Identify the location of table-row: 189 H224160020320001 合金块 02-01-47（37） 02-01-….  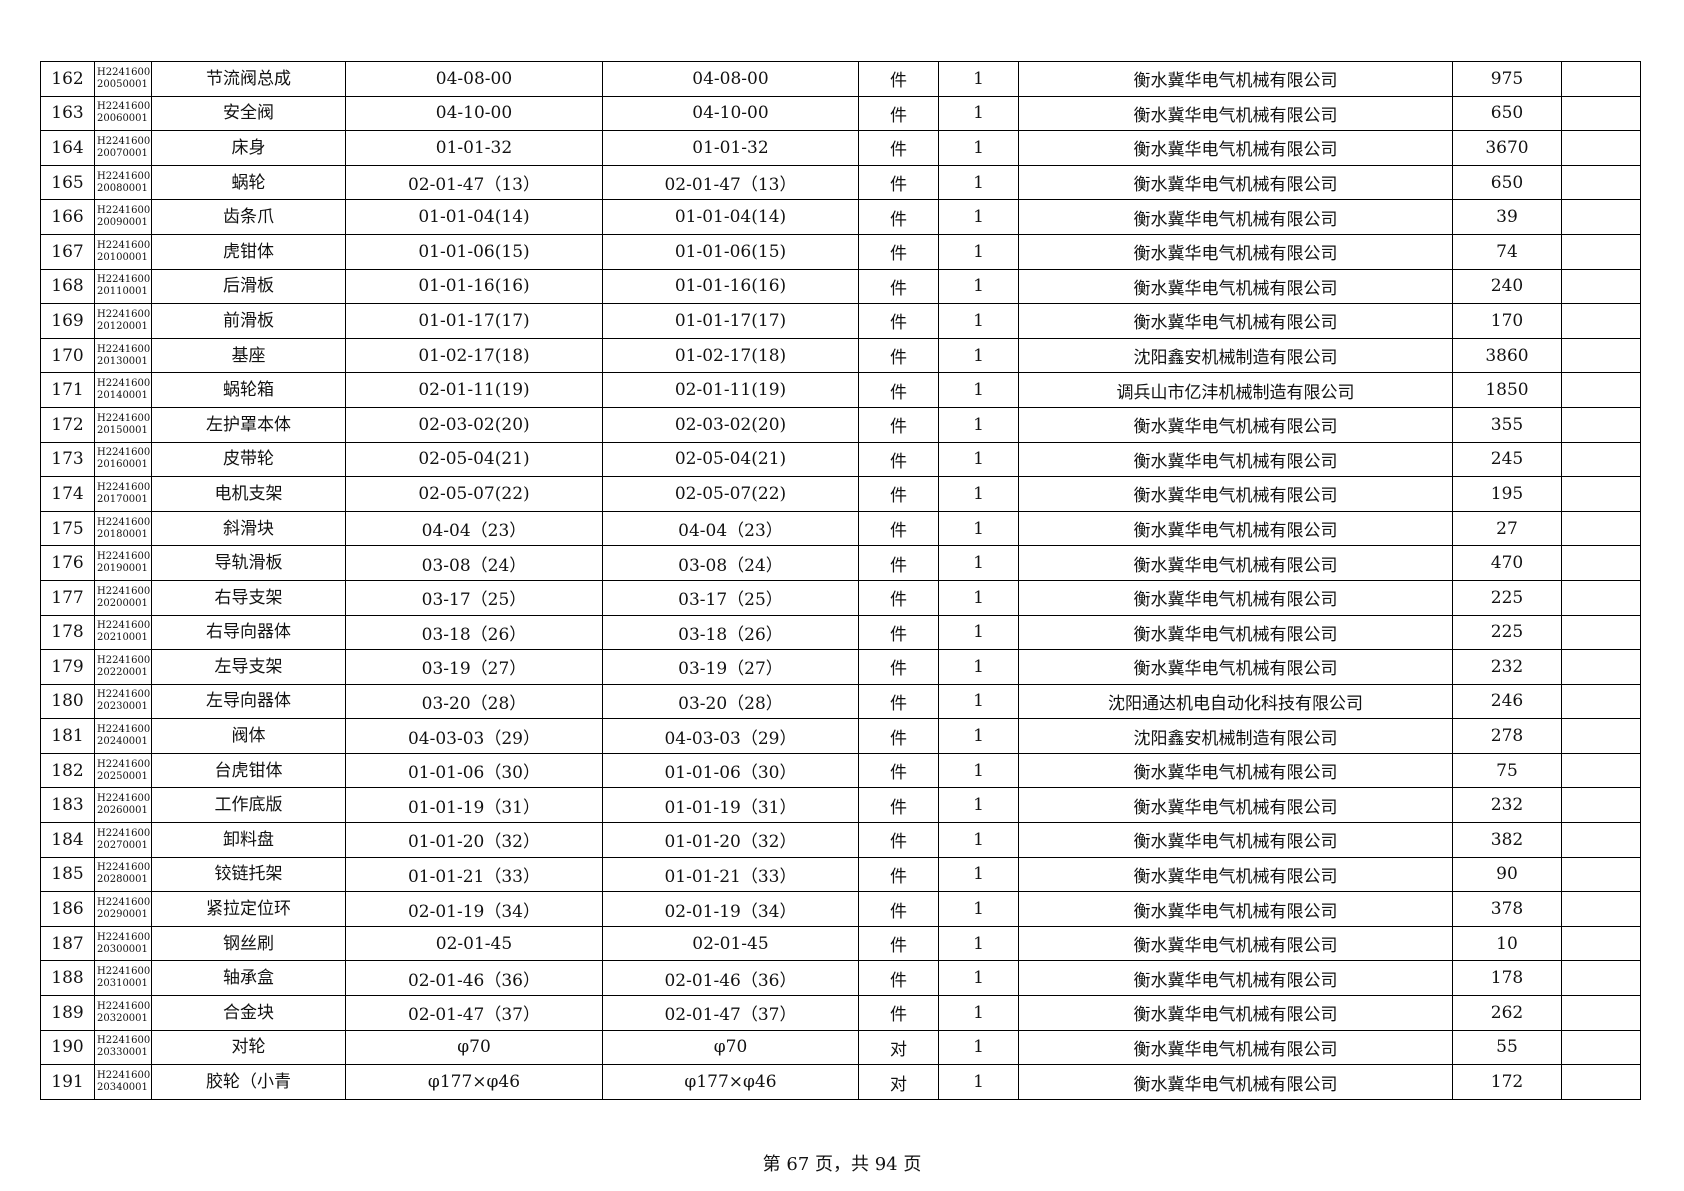
(840, 1013).